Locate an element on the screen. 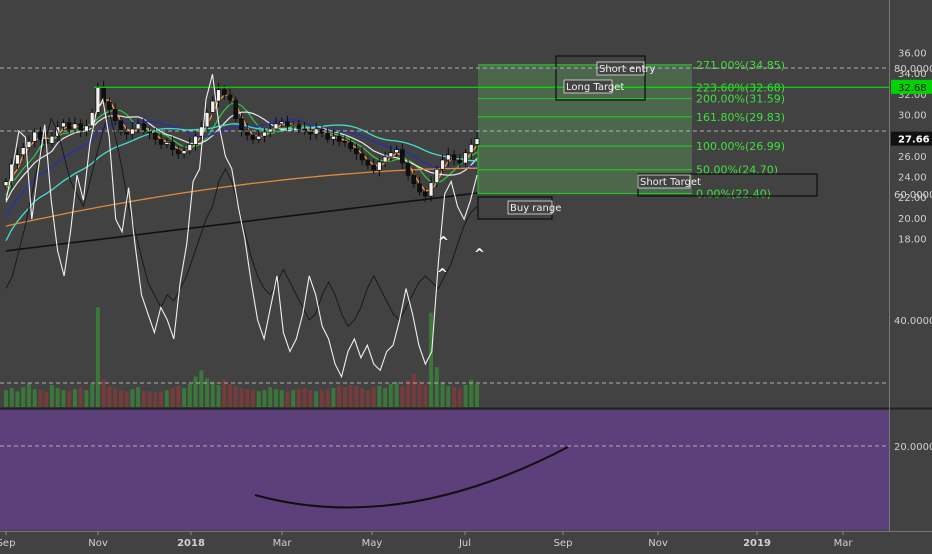 This screenshot has height=554, width=932. time-tick-label: 2019 is located at coordinates (757, 543).